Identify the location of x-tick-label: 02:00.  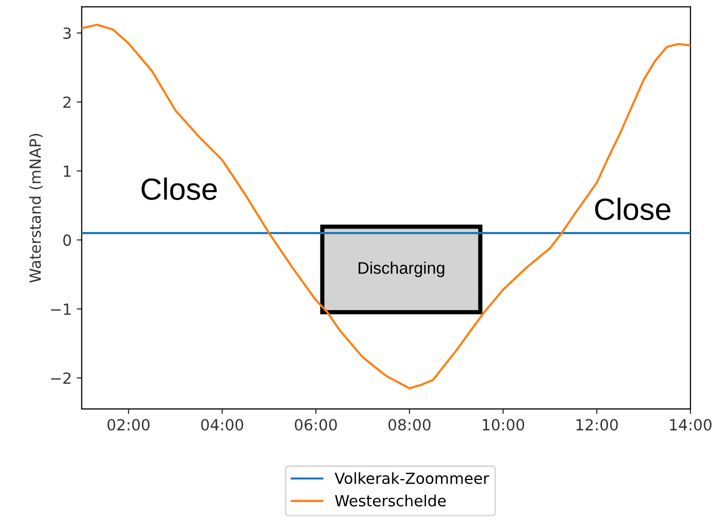
(129, 424).